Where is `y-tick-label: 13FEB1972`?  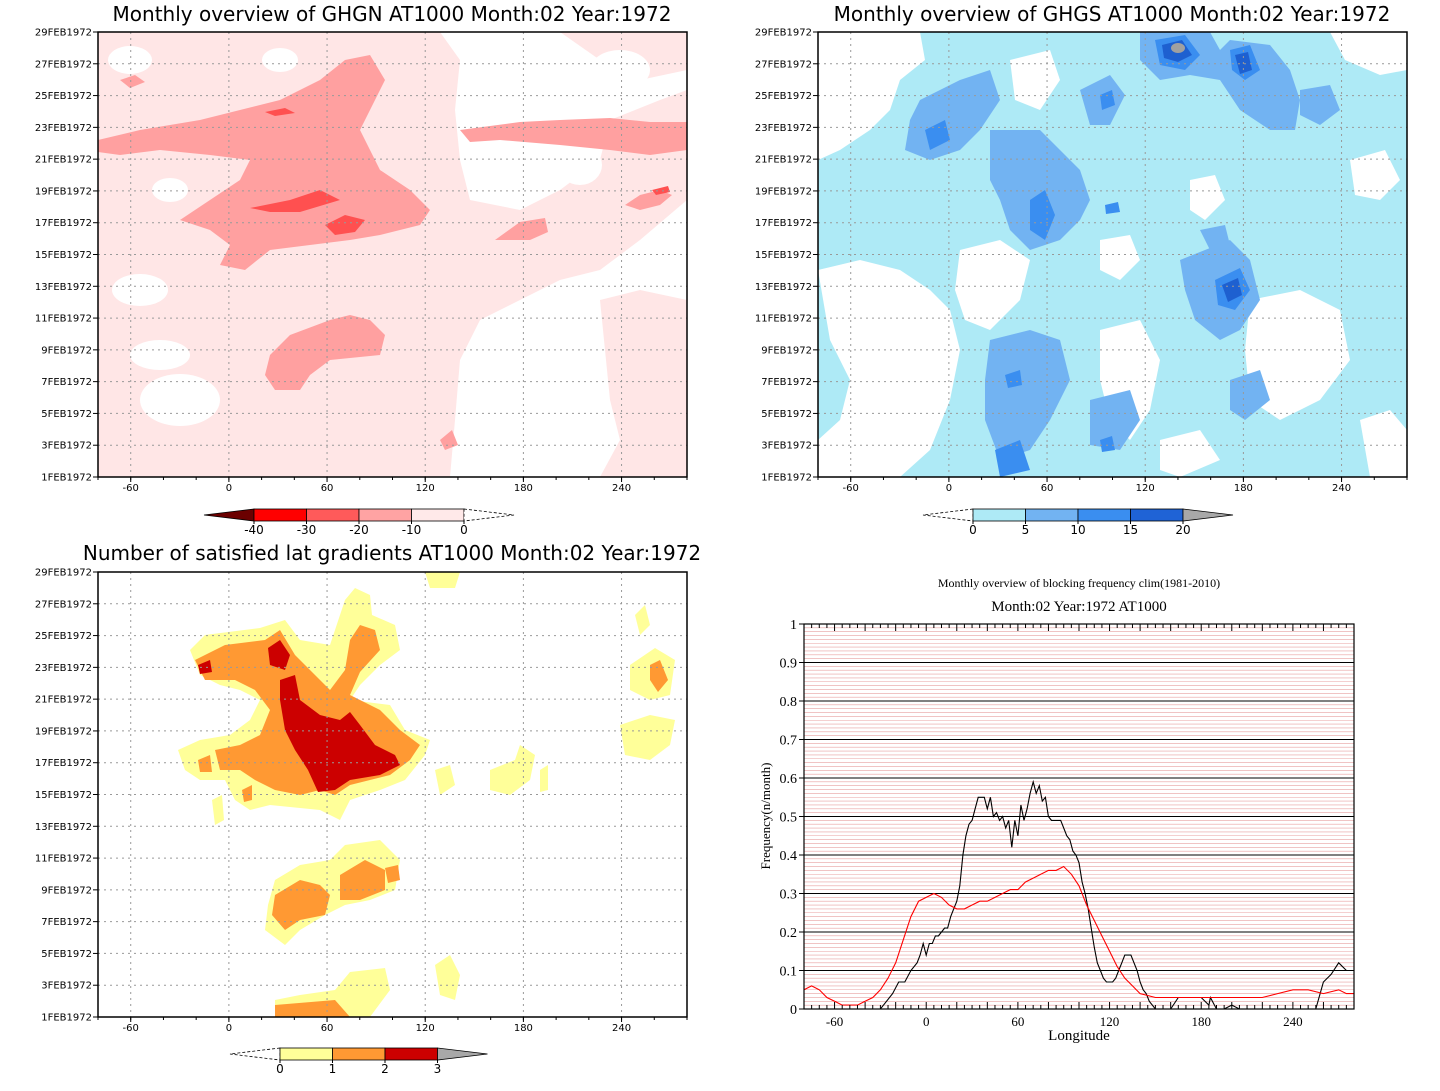 y-tick-label: 13FEB1972 is located at coordinates (63, 287).